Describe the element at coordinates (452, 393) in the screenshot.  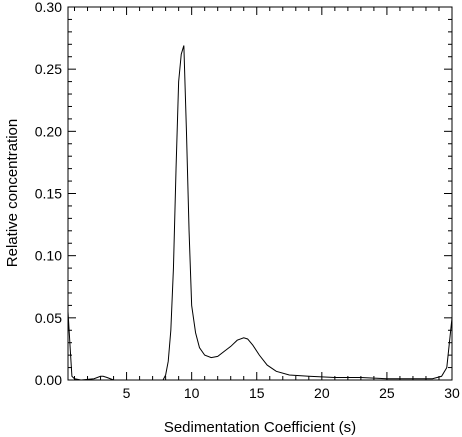
I see `x-tick-label: 30` at that location.